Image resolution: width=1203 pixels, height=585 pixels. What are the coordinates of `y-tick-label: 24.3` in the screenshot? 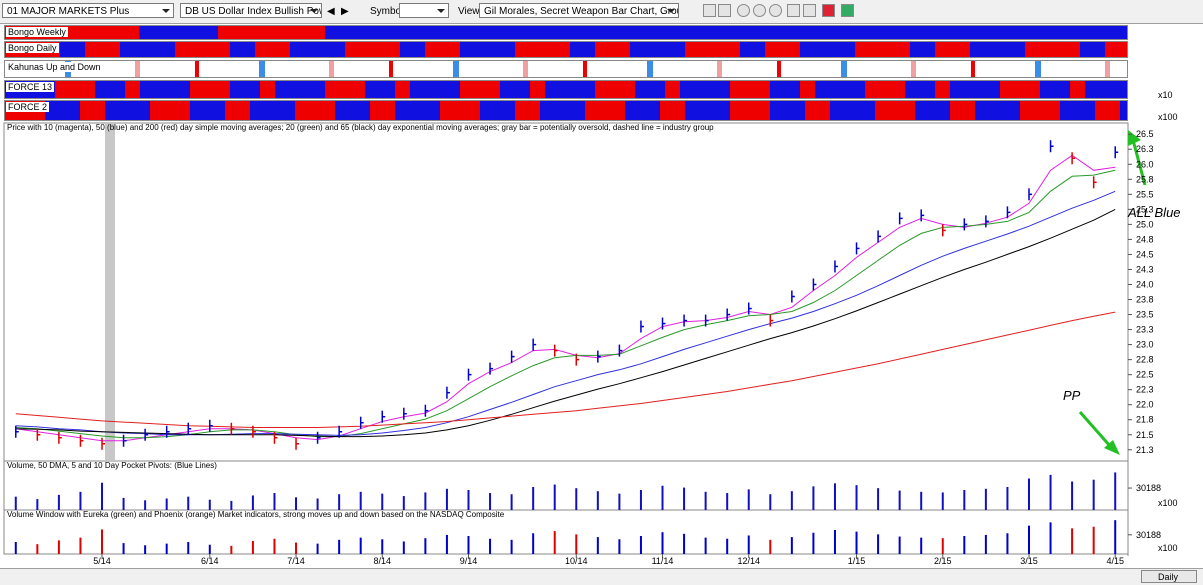 It's located at (1145, 269).